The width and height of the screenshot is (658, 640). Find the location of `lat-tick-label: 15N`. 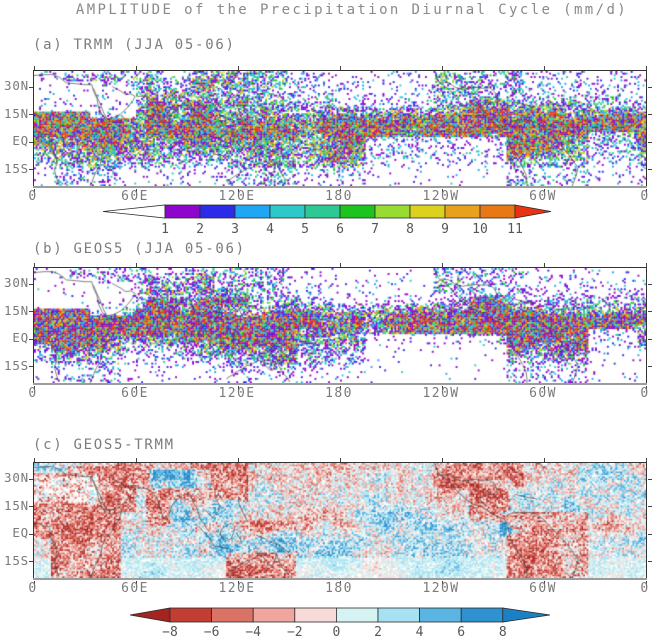

lat-tick-label: 15N is located at coordinates (16, 310).